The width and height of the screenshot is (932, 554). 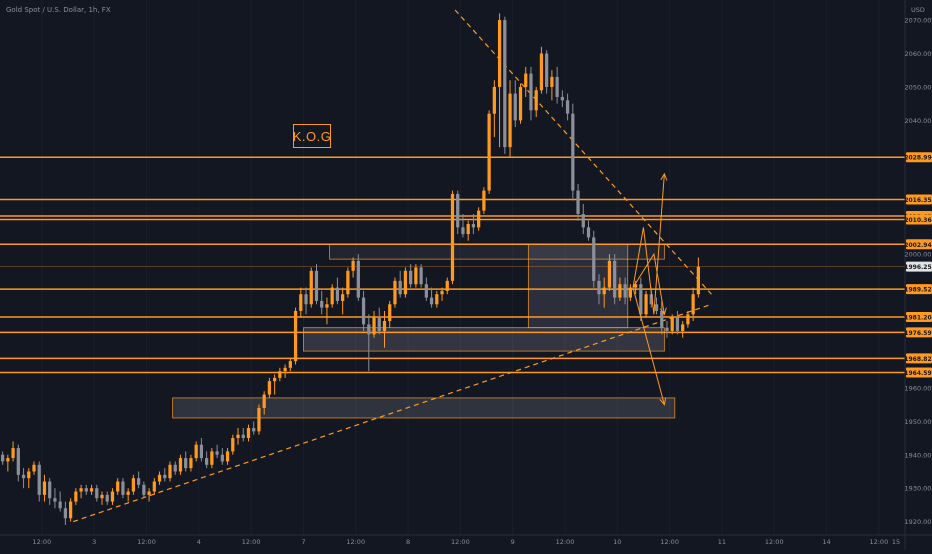 I want to click on y-tick-label: 1960.00, so click(x=918, y=388).